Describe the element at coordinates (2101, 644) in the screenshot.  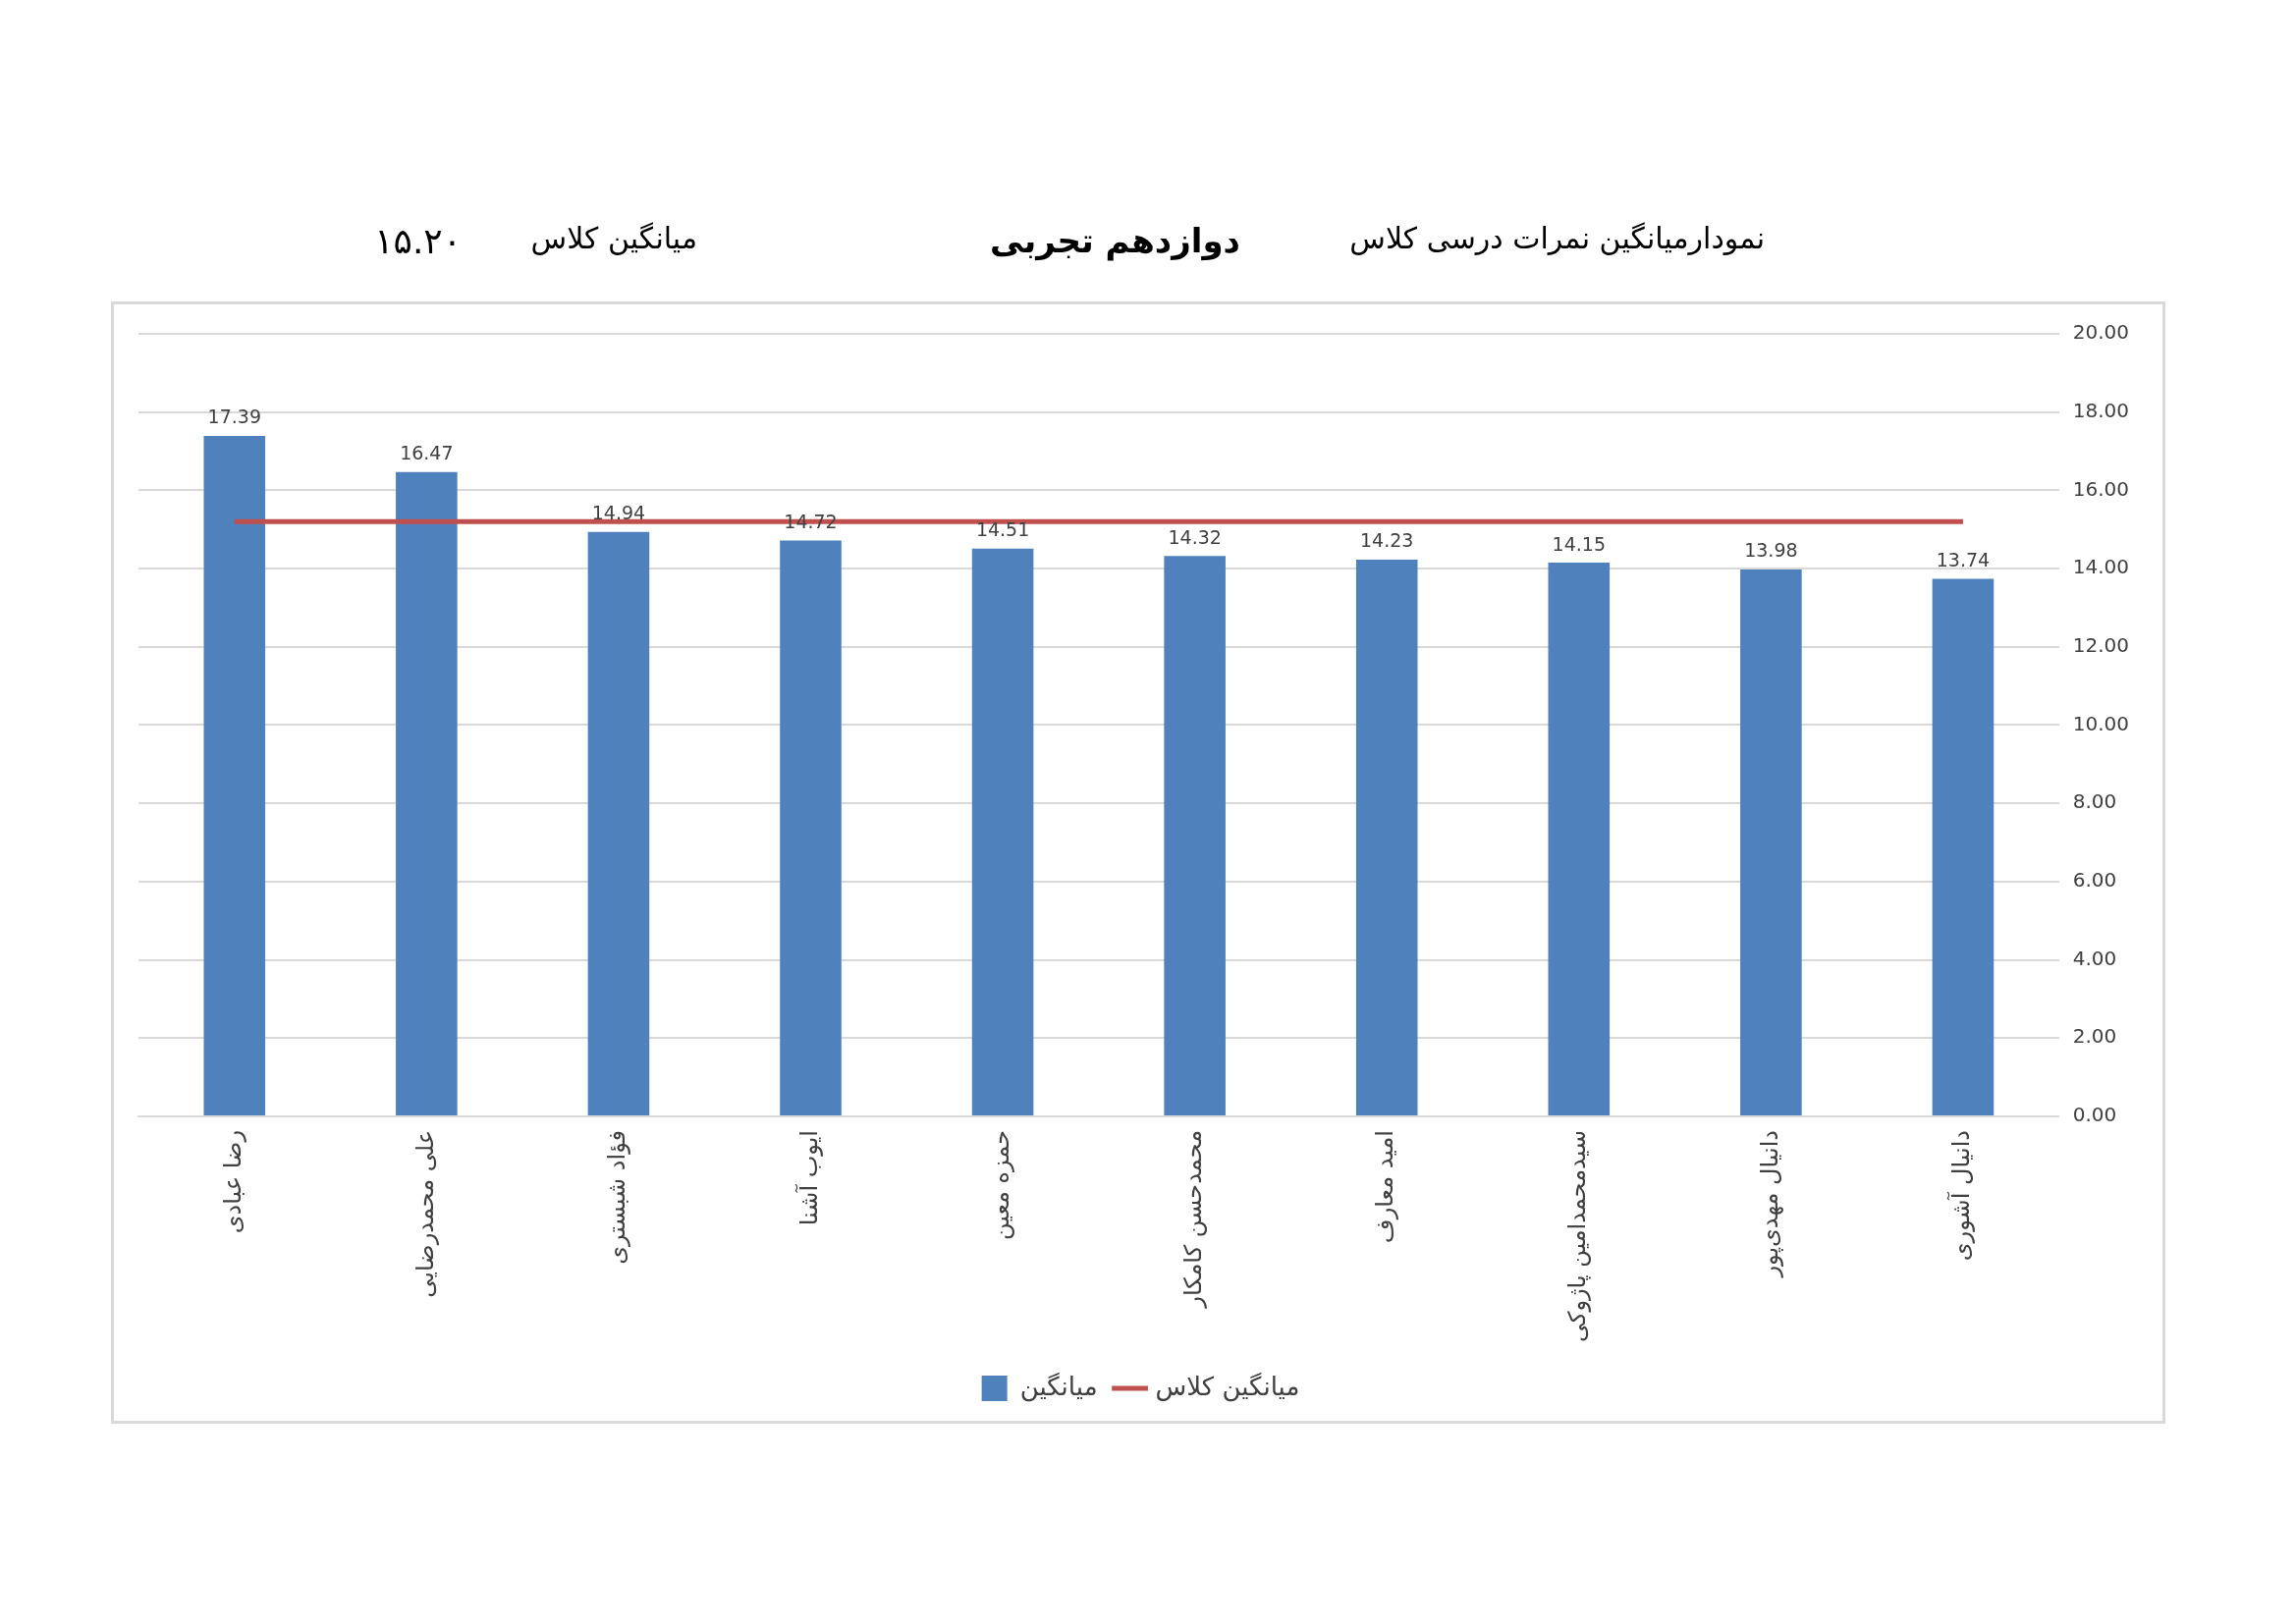
I see `y-tick-label: 12.00` at that location.